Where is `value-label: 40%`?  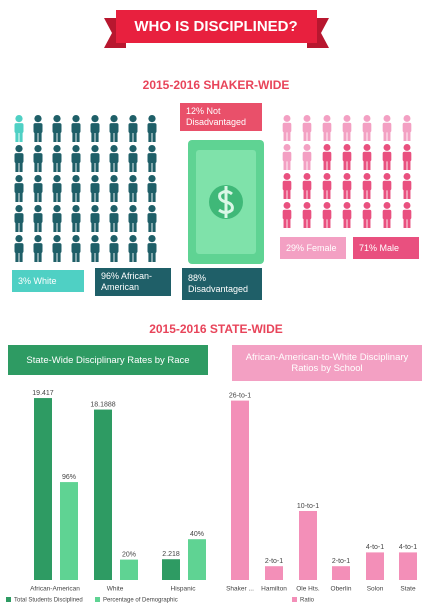 value-label: 40% is located at coordinates (197, 534).